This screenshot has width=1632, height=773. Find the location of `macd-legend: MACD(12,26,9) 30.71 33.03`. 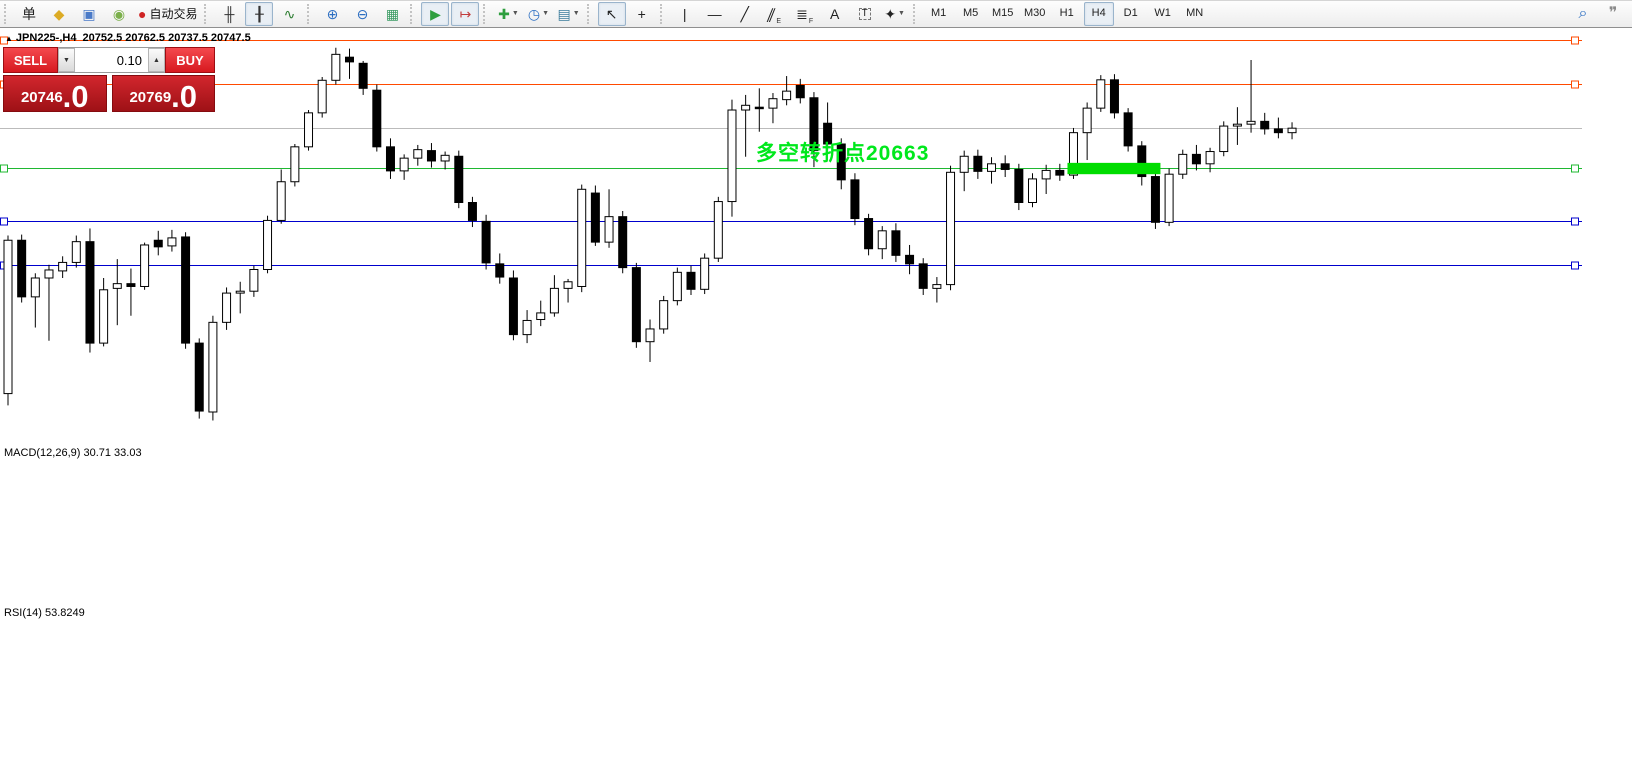

macd-legend: MACD(12,26,9) 30.71 33.03 is located at coordinates (73, 453).